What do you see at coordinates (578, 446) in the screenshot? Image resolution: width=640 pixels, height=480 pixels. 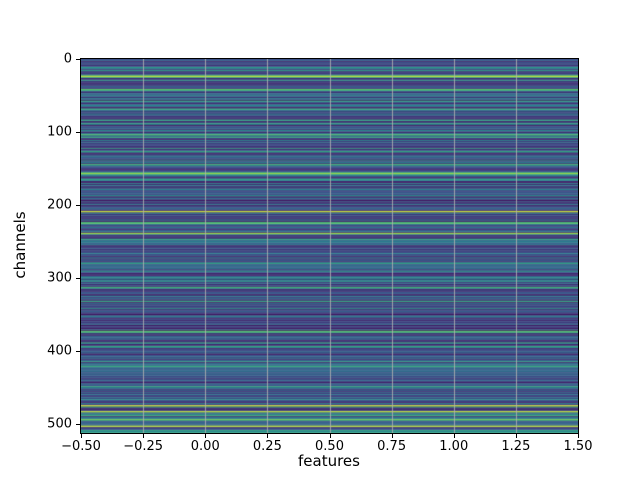 I see `x-tick-label: 1.50` at bounding box center [578, 446].